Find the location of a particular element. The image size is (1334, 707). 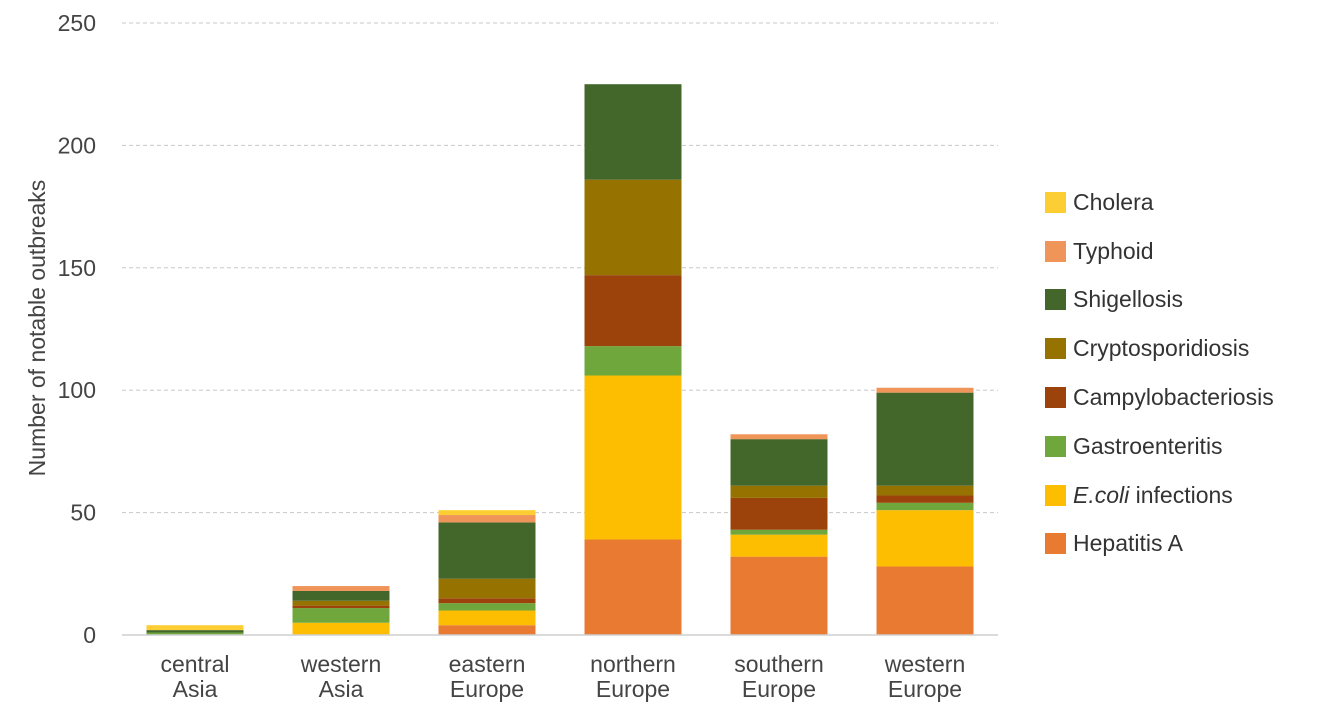

legend-label: Campylobacteriosis is located at coordinates (1173, 397).